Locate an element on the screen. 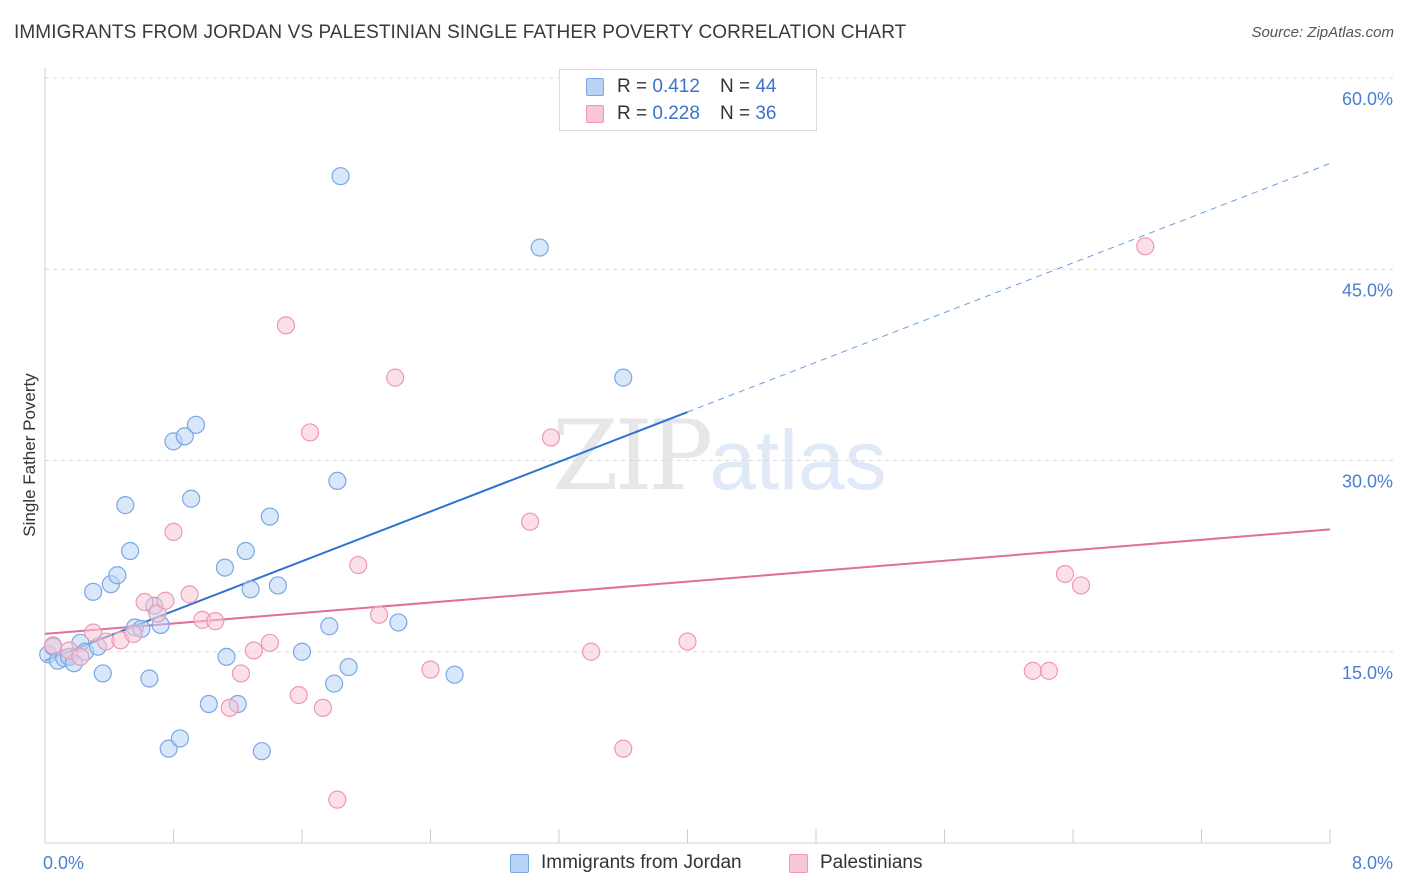  legend-item-palestinians: Palestinians is located at coordinates (855, 863).